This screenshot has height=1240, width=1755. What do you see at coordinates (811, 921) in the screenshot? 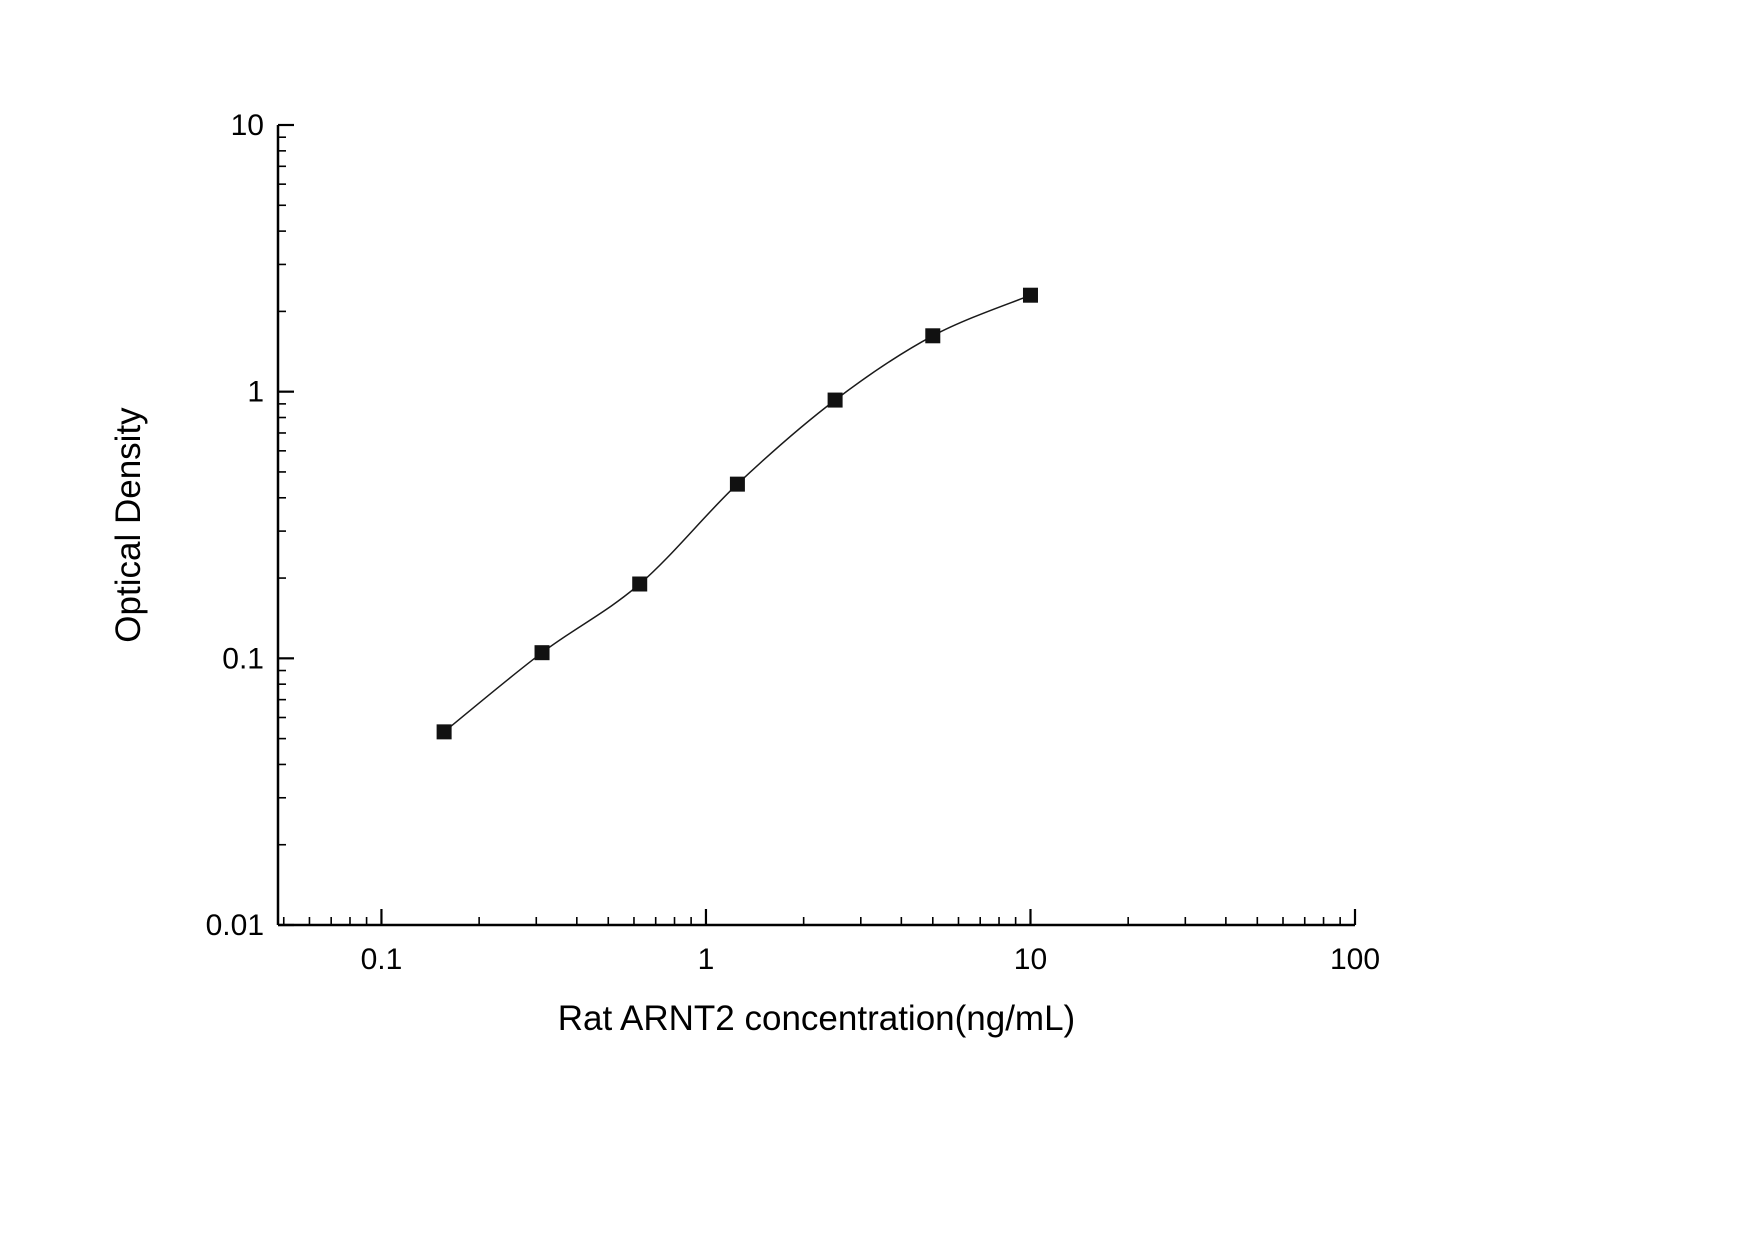
I see `x-axis-minor-ticks` at bounding box center [811, 921].